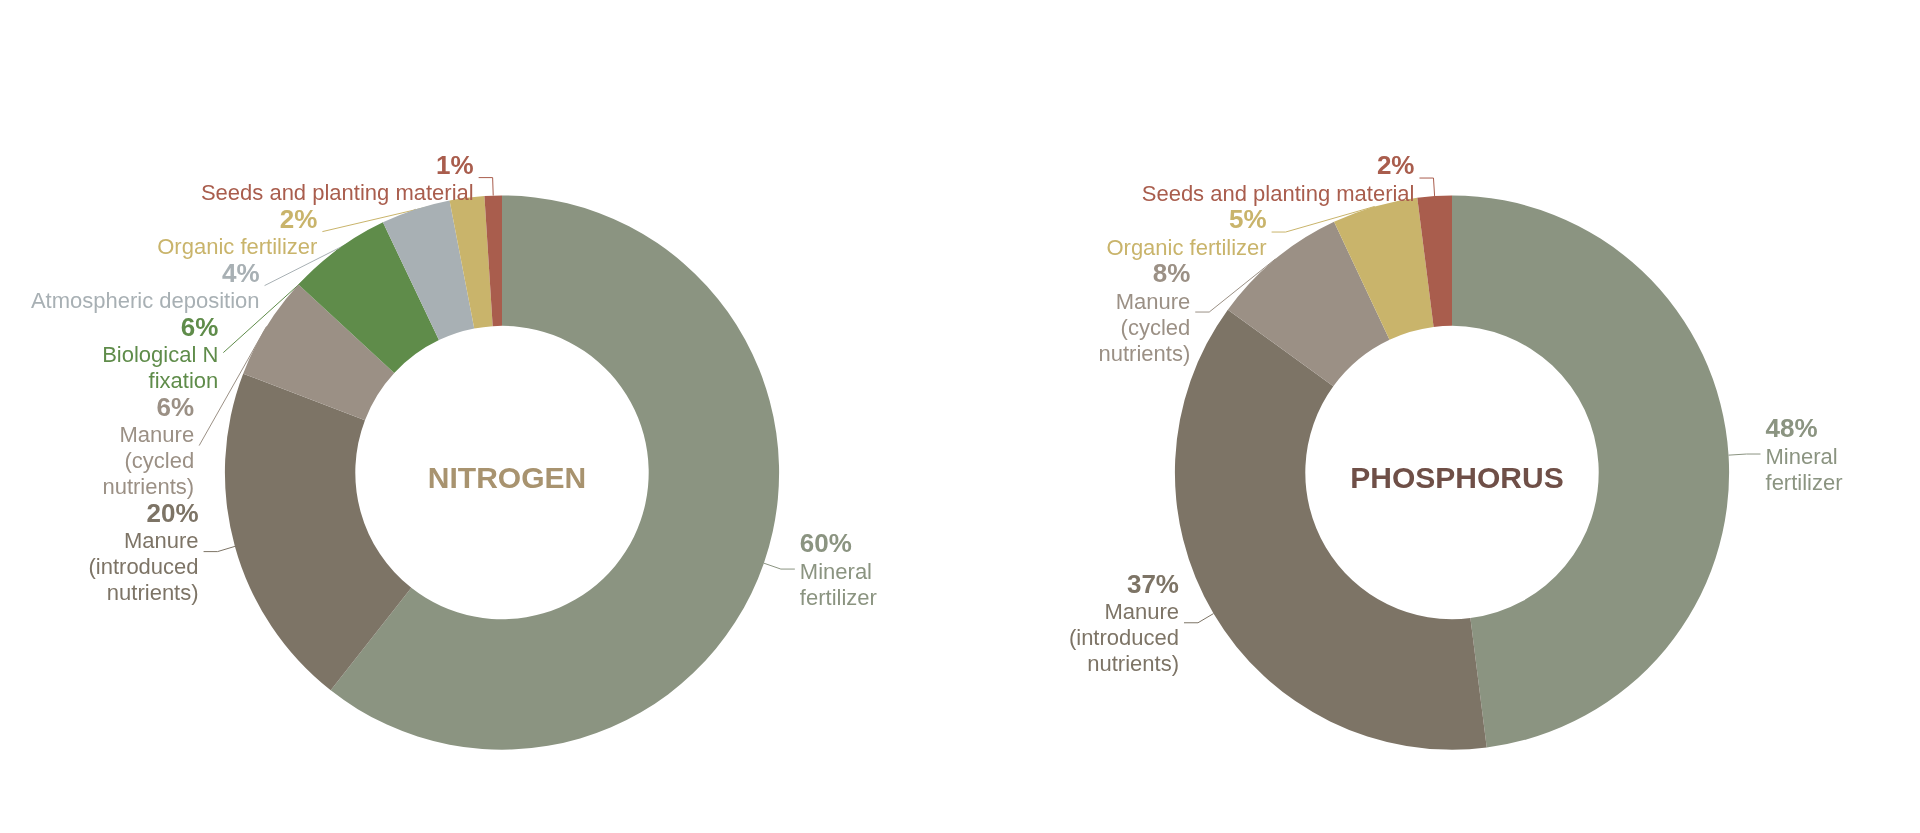 This screenshot has height=833, width=1920. What do you see at coordinates (1152, 583) in the screenshot?
I see `data-label: 37%` at bounding box center [1152, 583].